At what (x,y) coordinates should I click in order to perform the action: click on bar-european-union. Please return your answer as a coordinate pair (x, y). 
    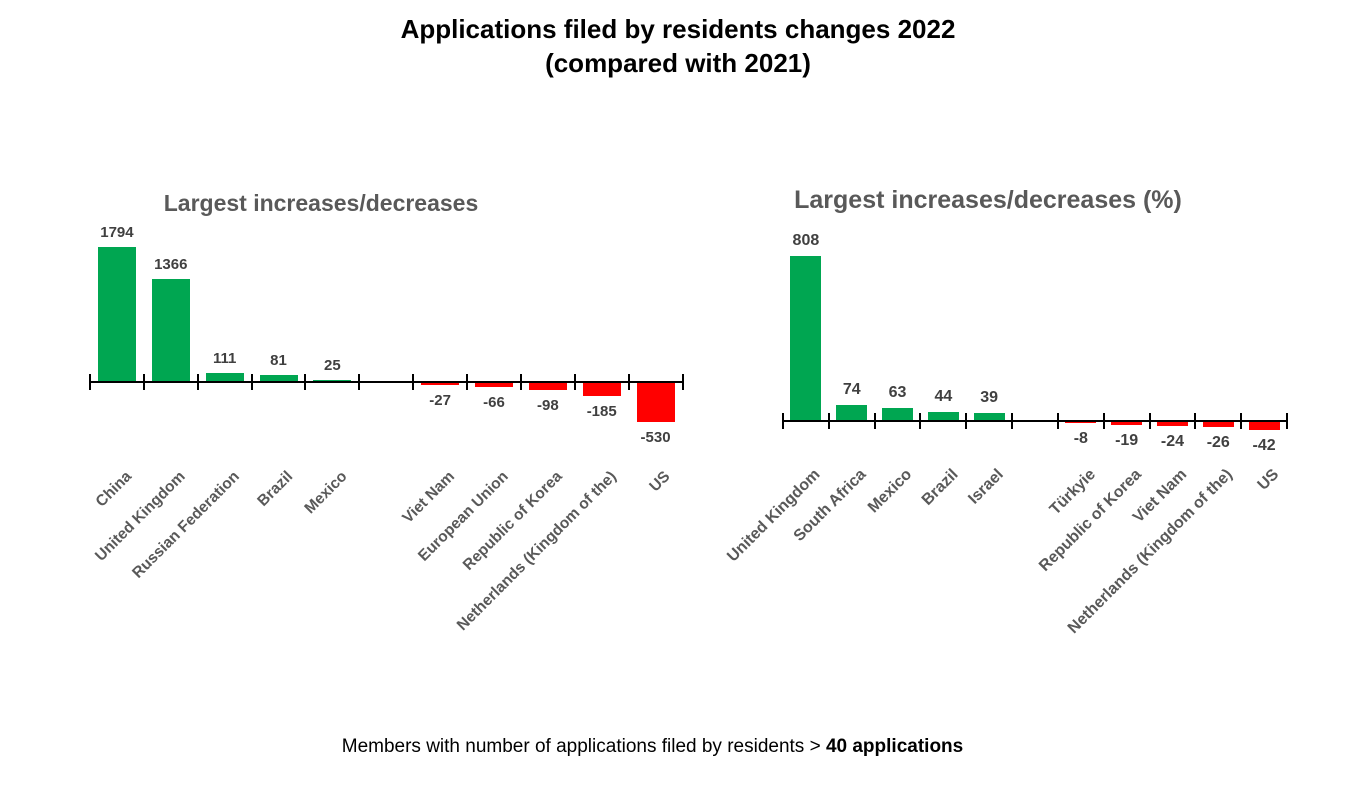
    Looking at the image, I should click on (493, 385).